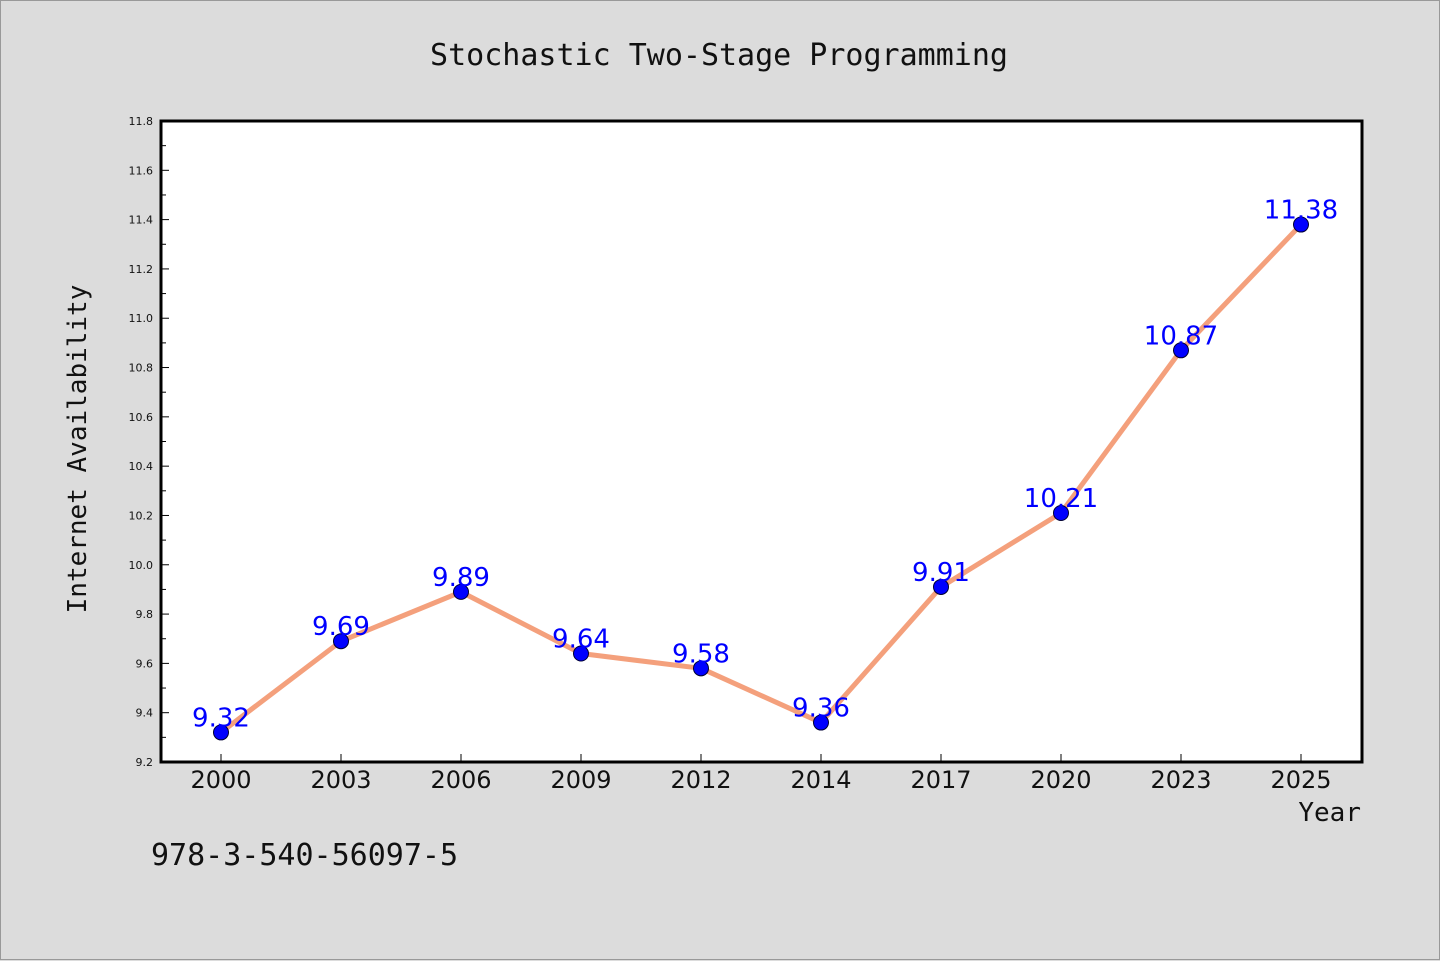 Image resolution: width=1440 pixels, height=961 pixels. Describe the element at coordinates (1301, 211) in the screenshot. I see `data-label: 11.38` at that location.